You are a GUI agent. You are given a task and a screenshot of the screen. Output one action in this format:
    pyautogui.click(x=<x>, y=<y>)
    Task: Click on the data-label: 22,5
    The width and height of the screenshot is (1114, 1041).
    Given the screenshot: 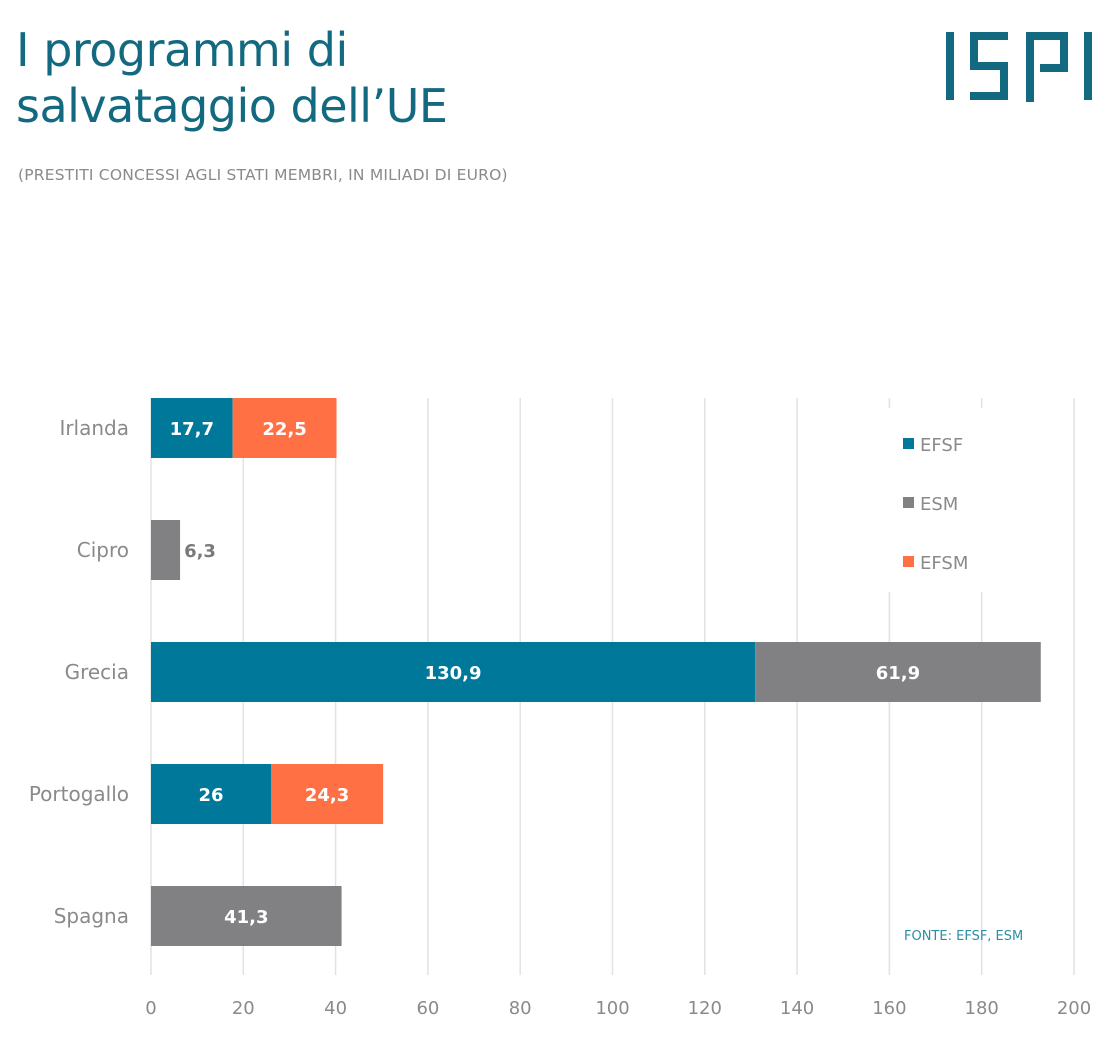 What is the action you would take?
    pyautogui.click(x=284, y=429)
    